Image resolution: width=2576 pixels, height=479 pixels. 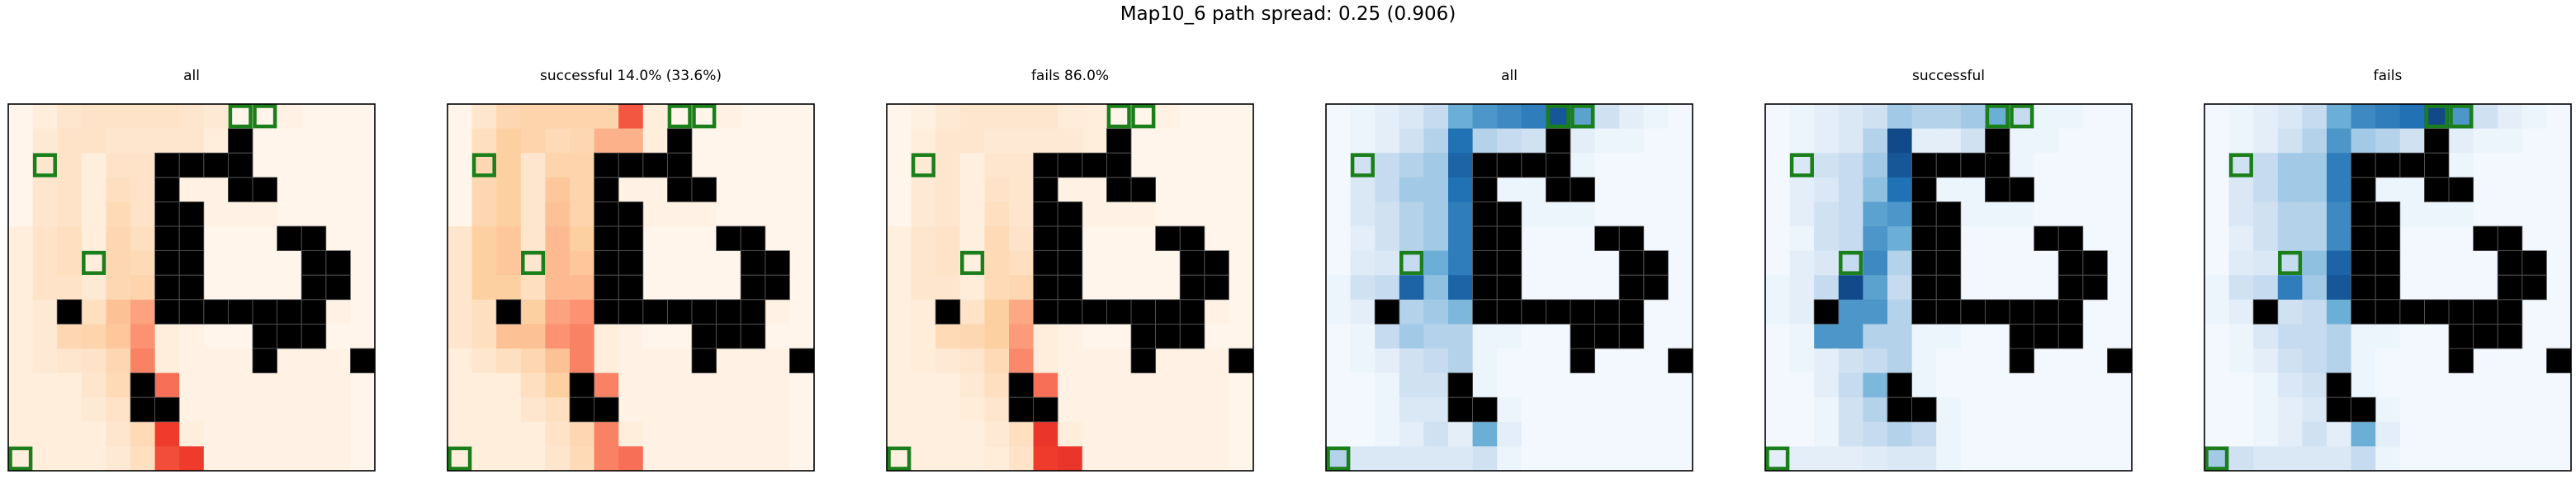 What do you see at coordinates (1509, 76) in the screenshot?
I see `panel-title-4: all` at bounding box center [1509, 76].